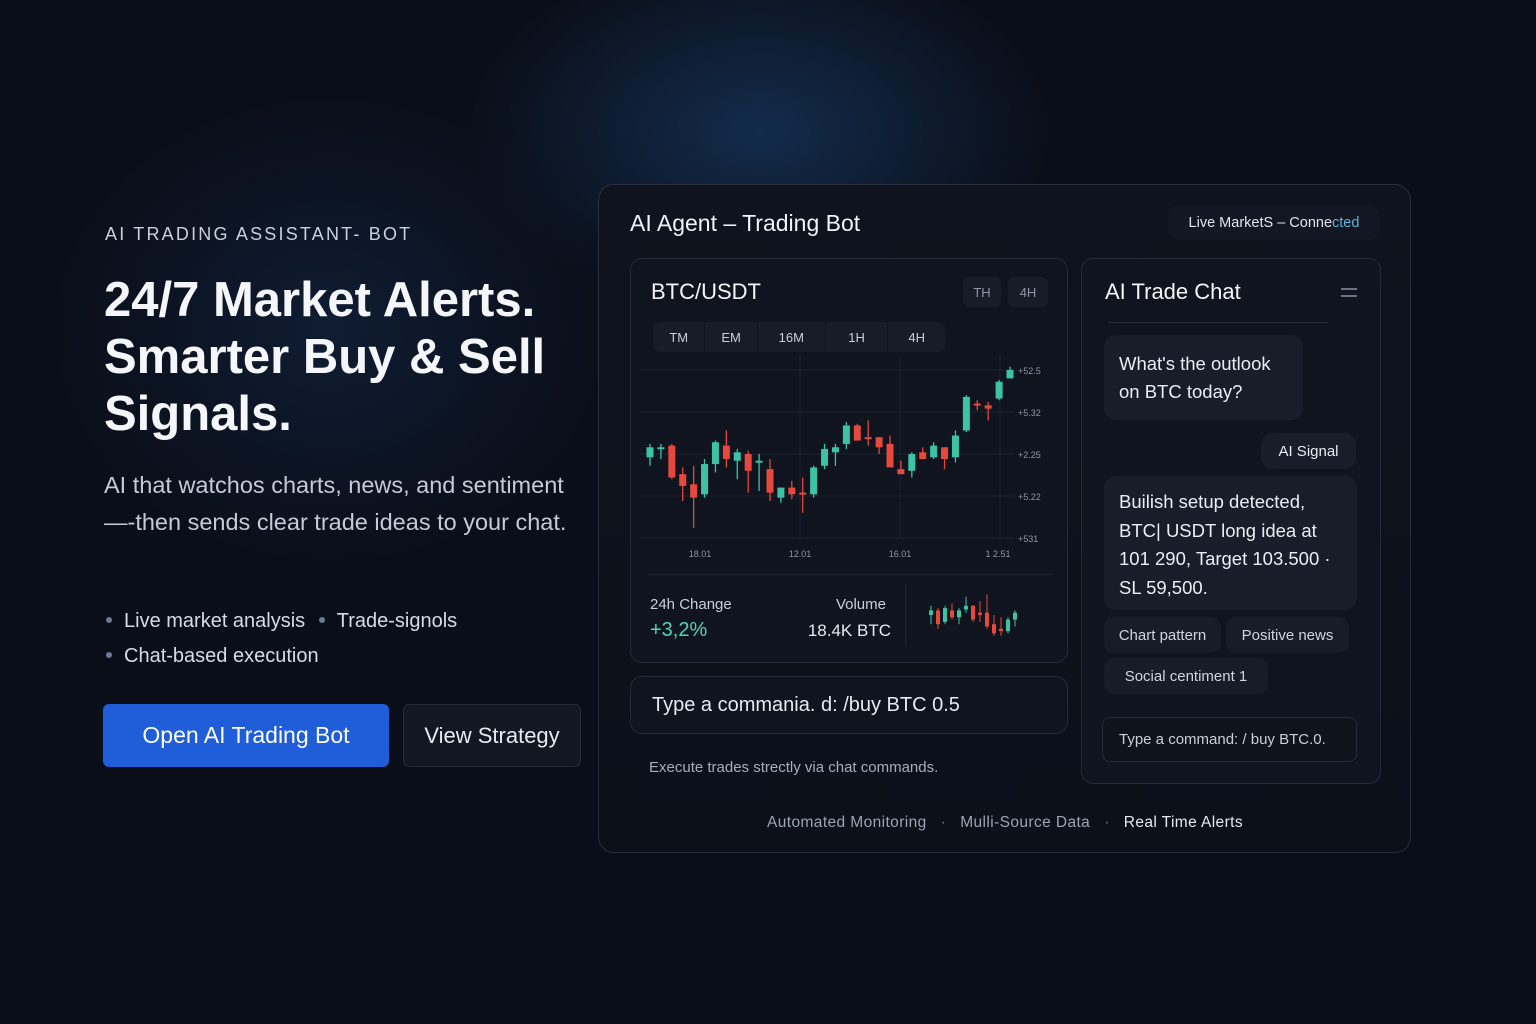  What do you see at coordinates (1029, 497) in the screenshot?
I see `y-tick-label: +5.22` at bounding box center [1029, 497].